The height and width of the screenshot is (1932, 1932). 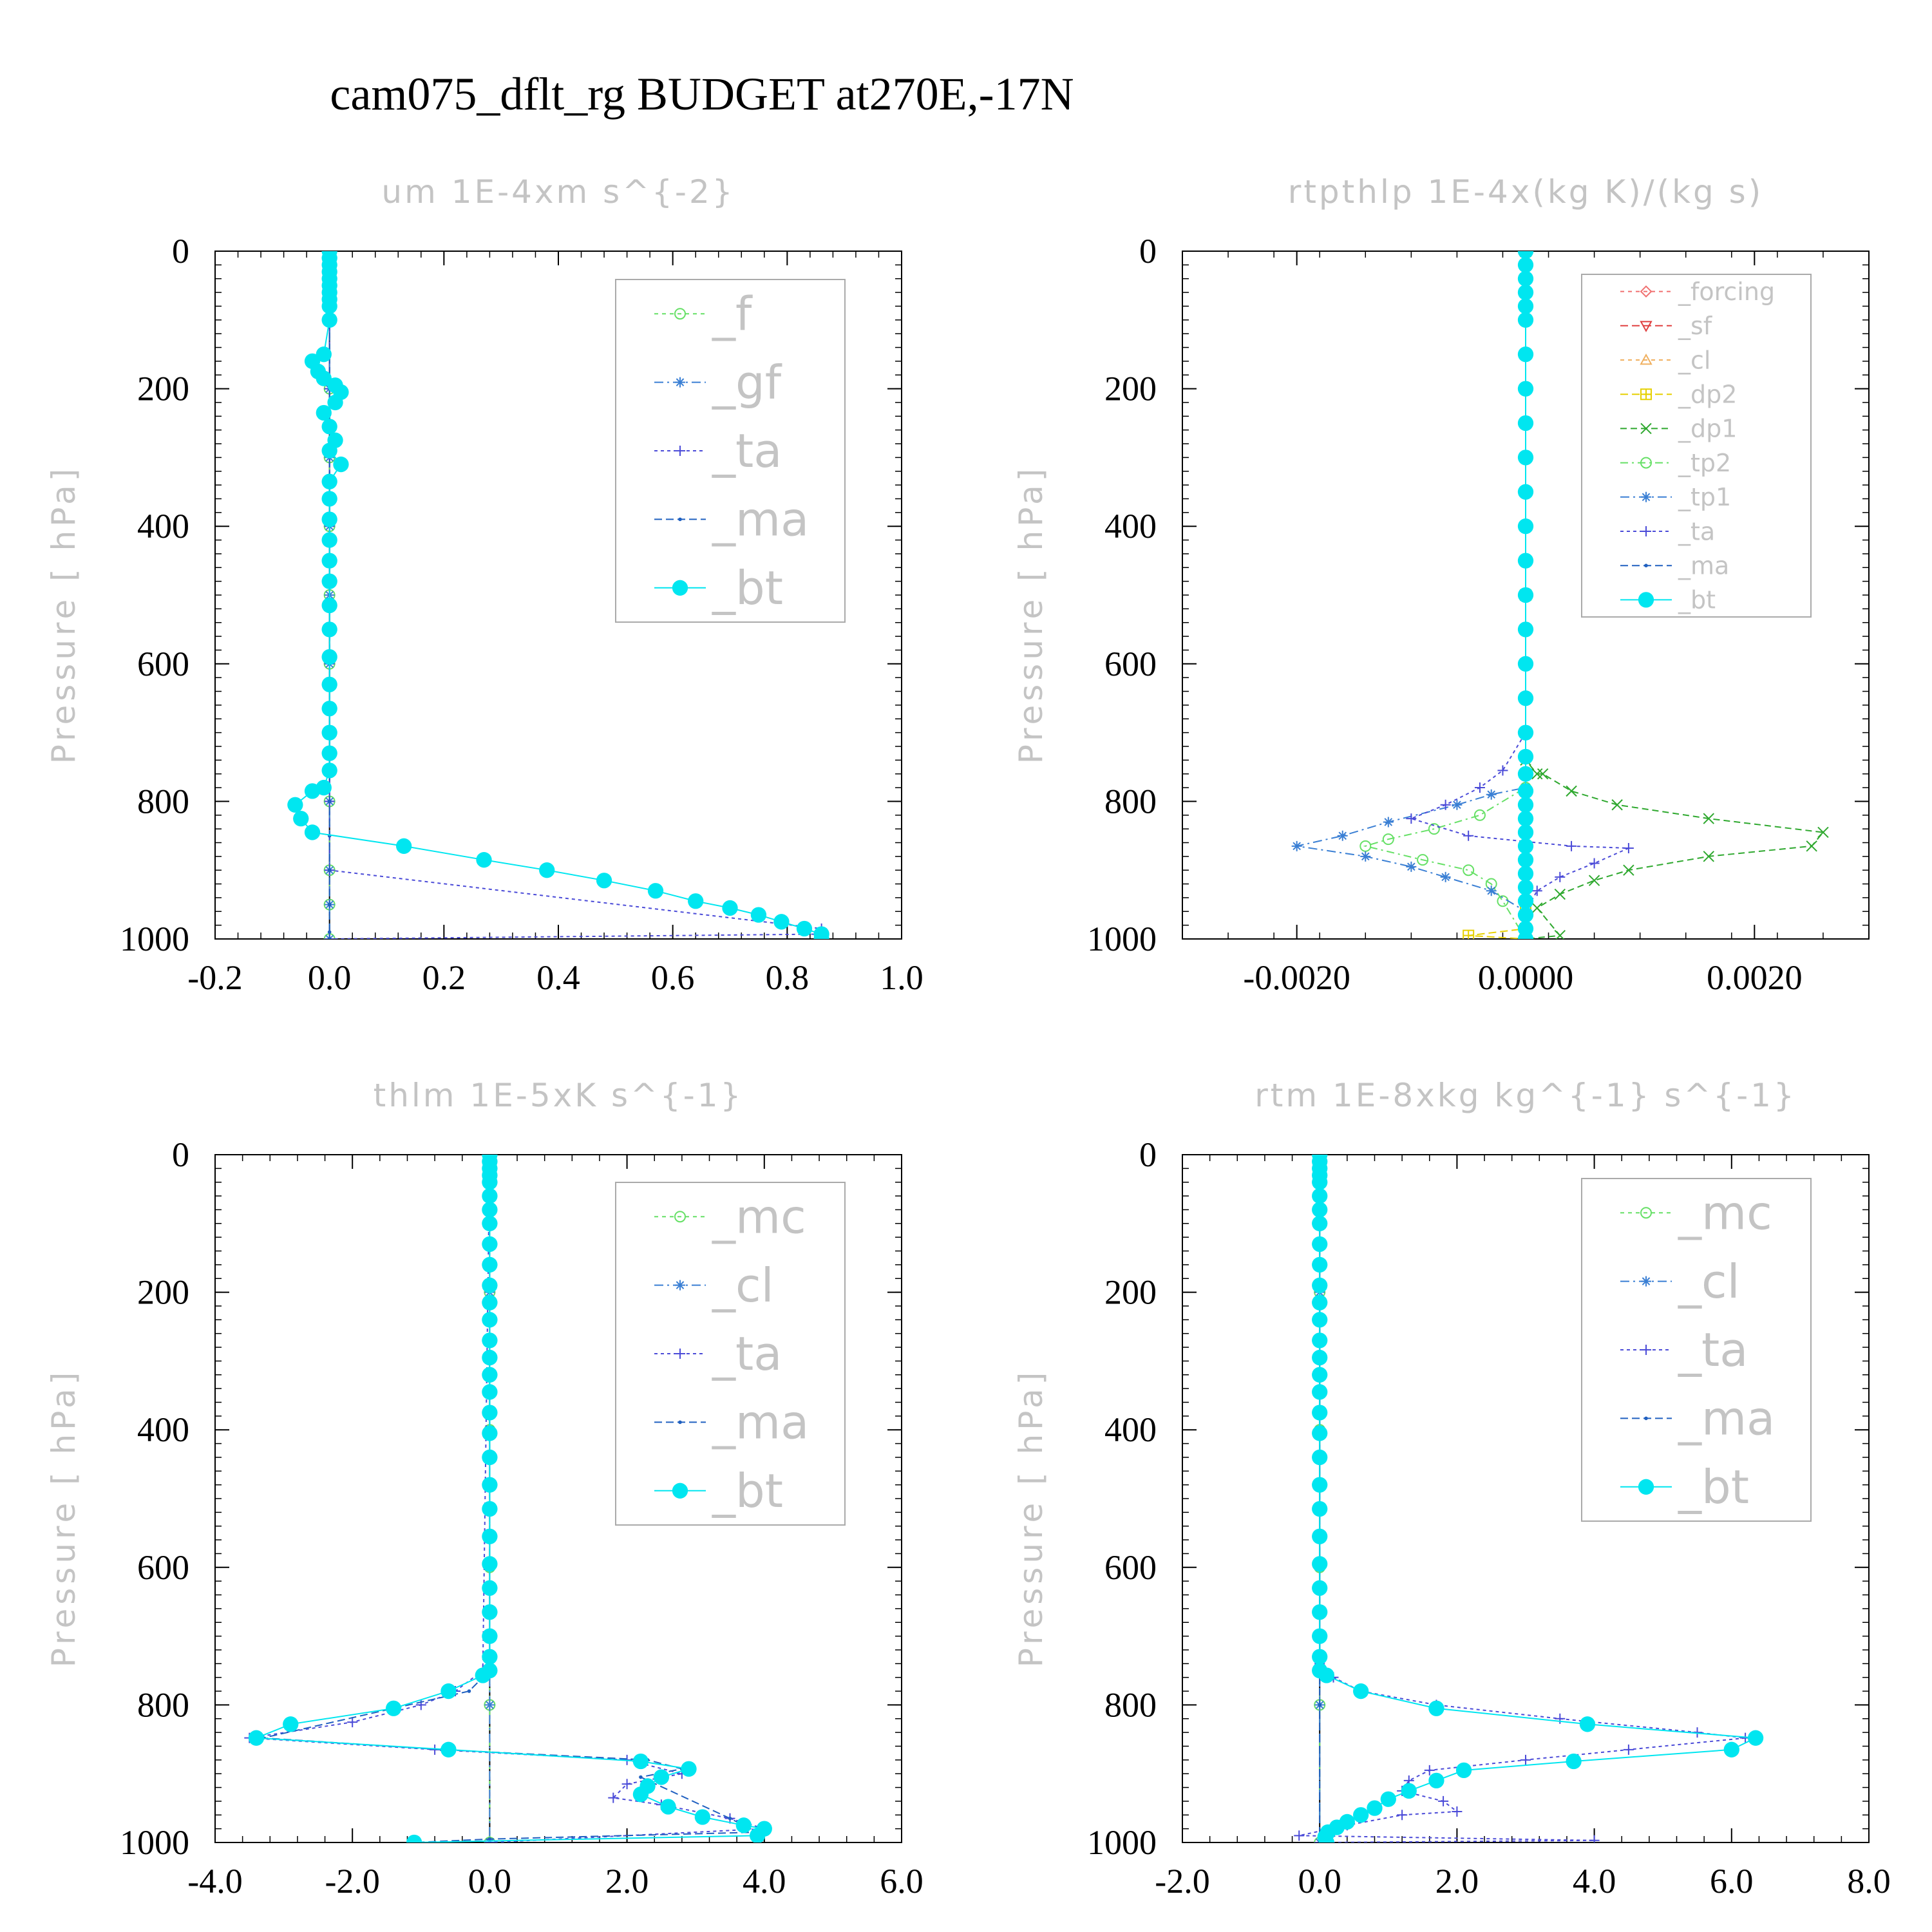 I want to click on x-tick-label: 0.2, so click(x=444, y=977).